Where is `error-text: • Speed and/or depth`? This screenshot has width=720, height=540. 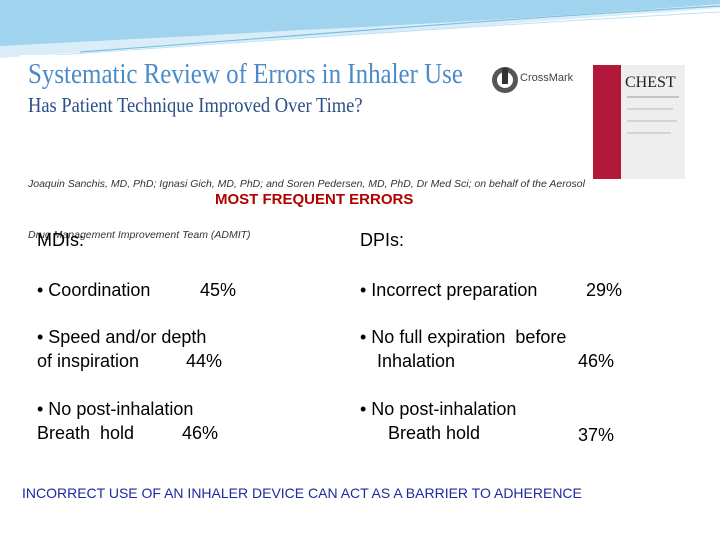
error-text: • Speed and/or depth is located at coordinates (122, 337).